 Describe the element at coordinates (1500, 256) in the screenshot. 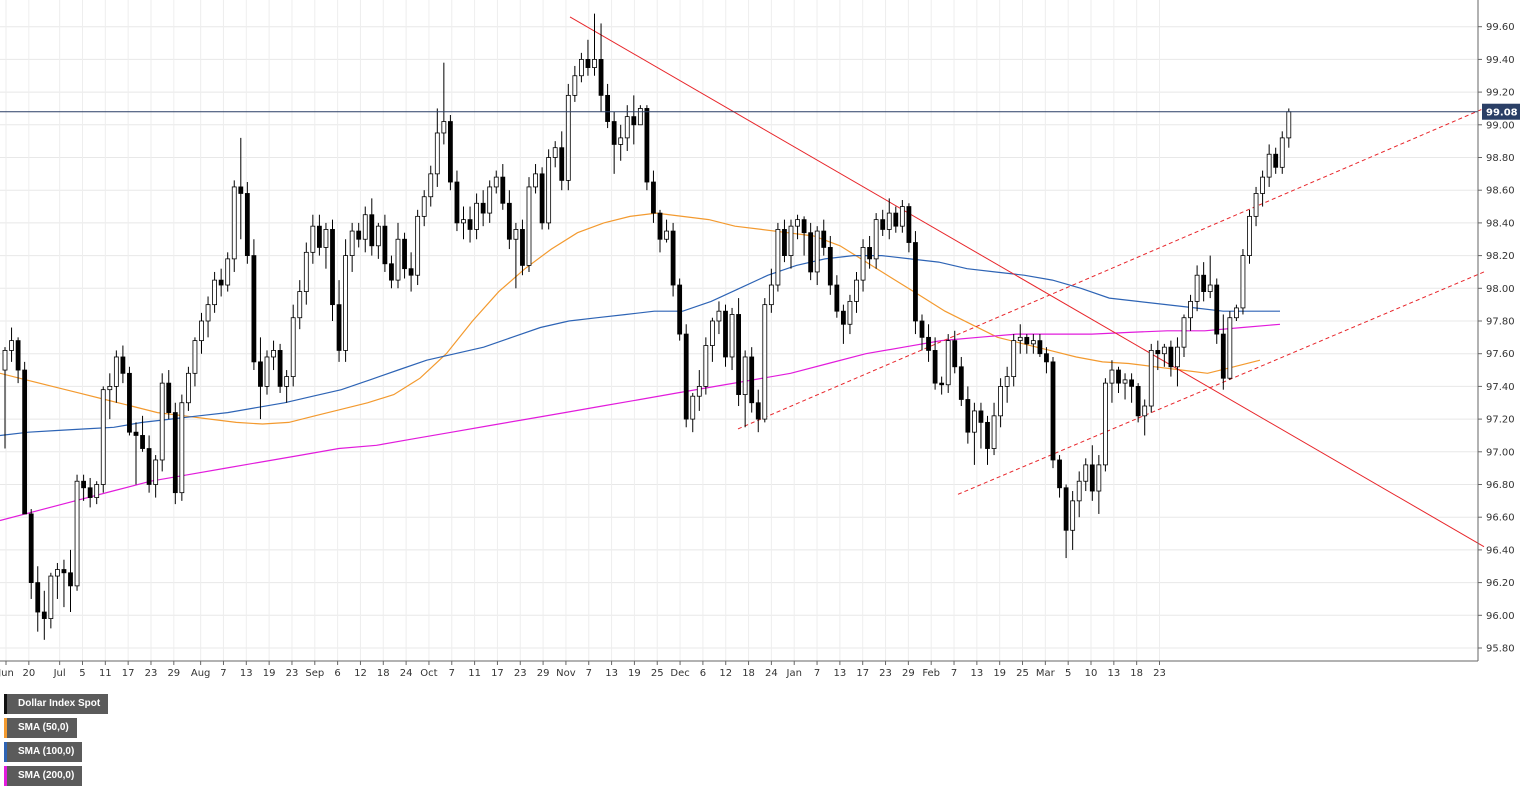

I see `y-tick-label: 98.20` at that location.